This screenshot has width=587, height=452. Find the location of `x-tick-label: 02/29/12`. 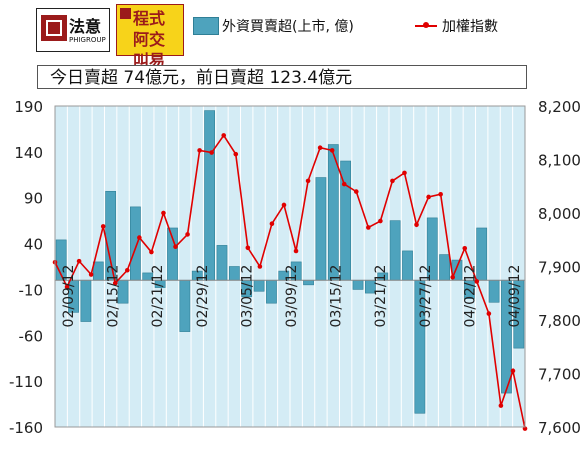

x-tick-label: 02/29/12 is located at coordinates (203, 296).